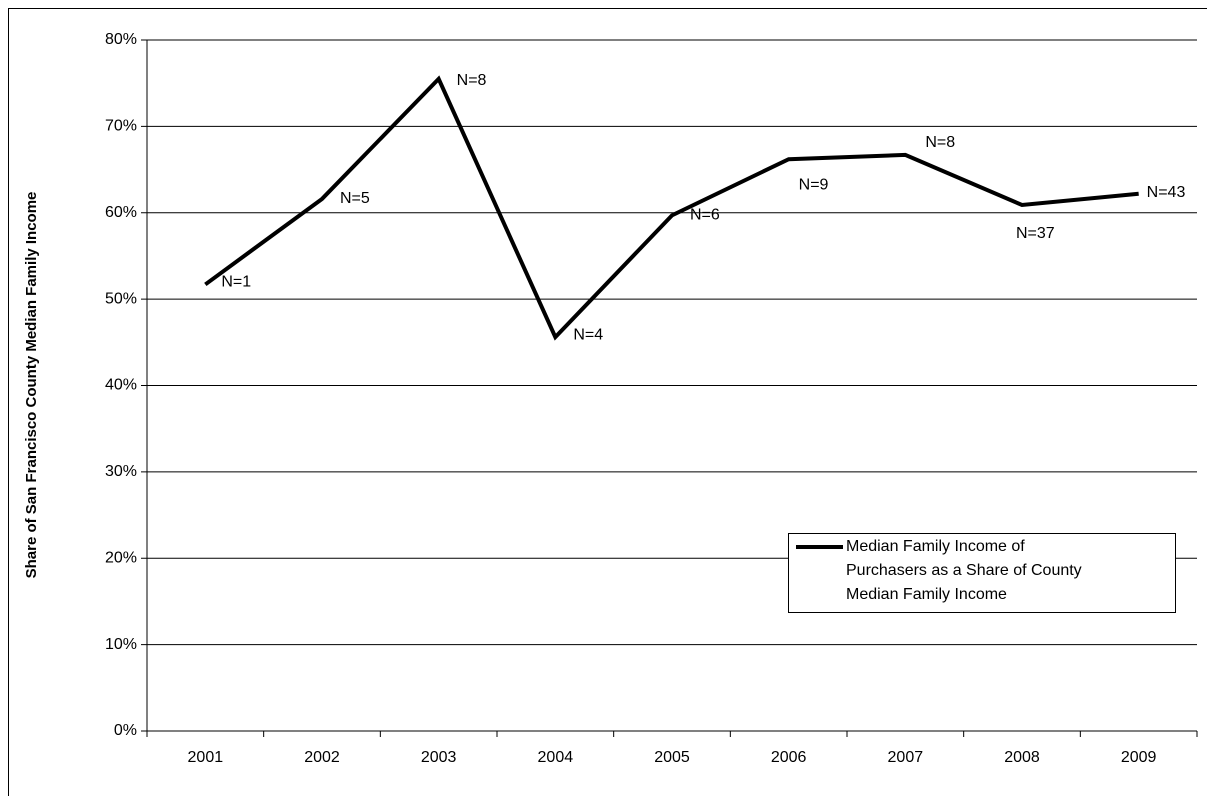 Image resolution: width=1207 pixels, height=801 pixels. Describe the element at coordinates (121, 212) in the screenshot. I see `y-tick-label: 60%` at that location.